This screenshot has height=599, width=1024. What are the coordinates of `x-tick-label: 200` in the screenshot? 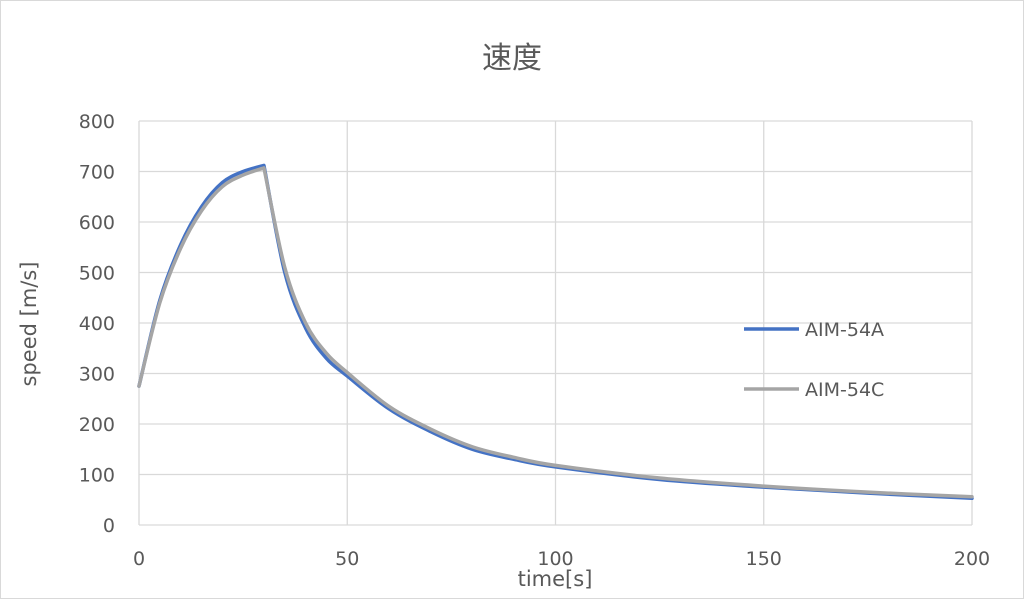 It's located at (972, 559).